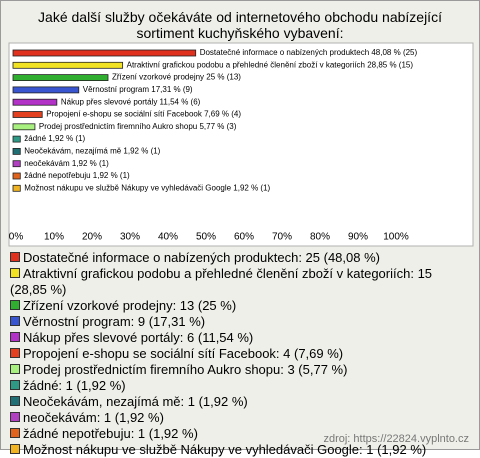 The height and width of the screenshot is (458, 480). I want to click on x-tick-label: 50%, so click(206, 237).